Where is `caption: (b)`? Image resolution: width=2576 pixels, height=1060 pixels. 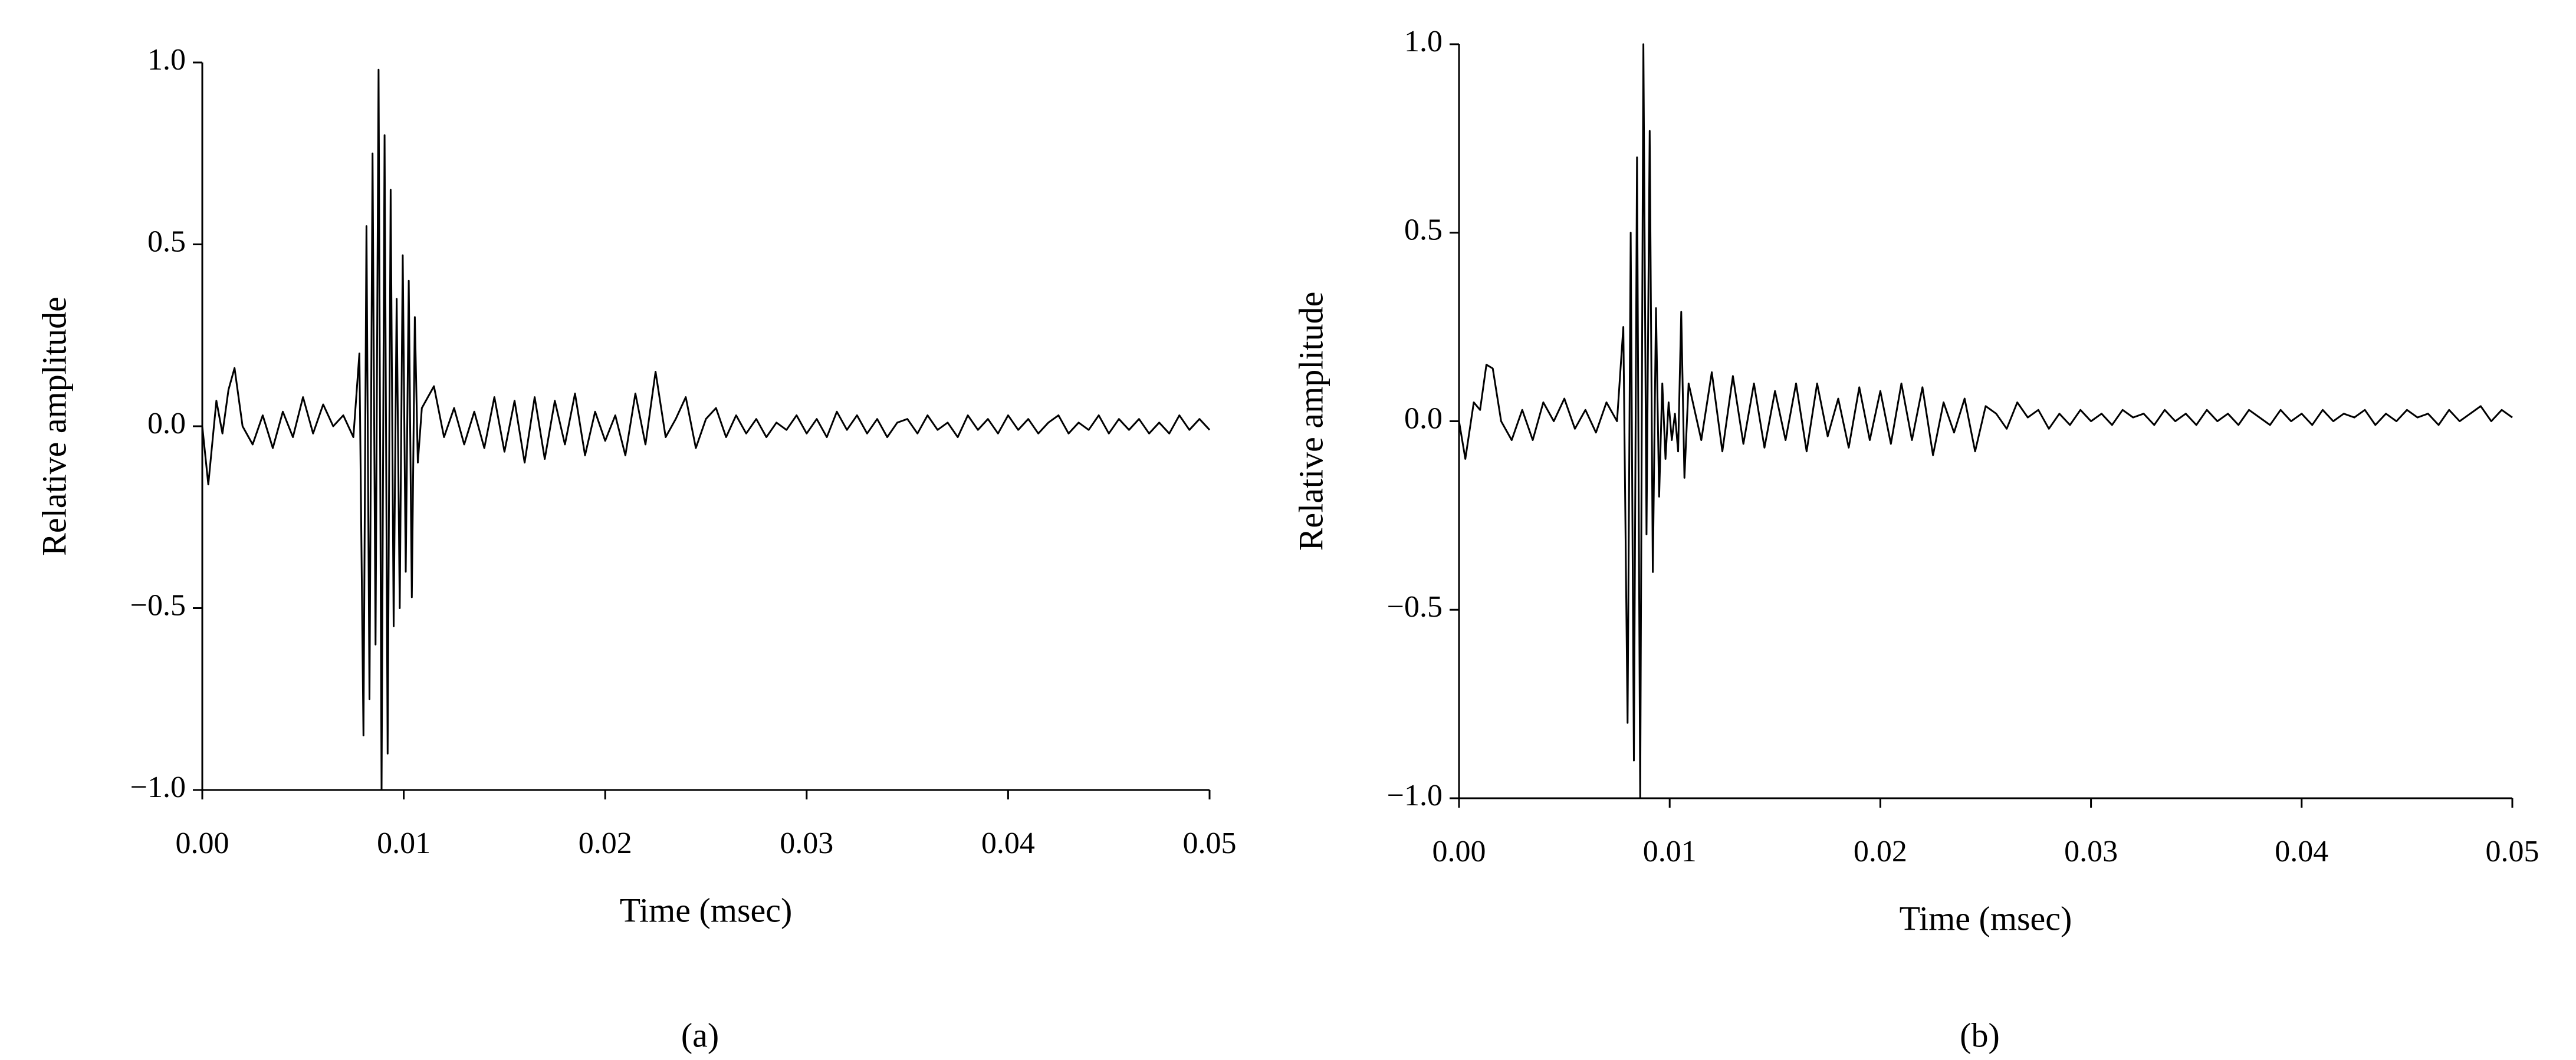 caption: (b) is located at coordinates (1980, 1035).